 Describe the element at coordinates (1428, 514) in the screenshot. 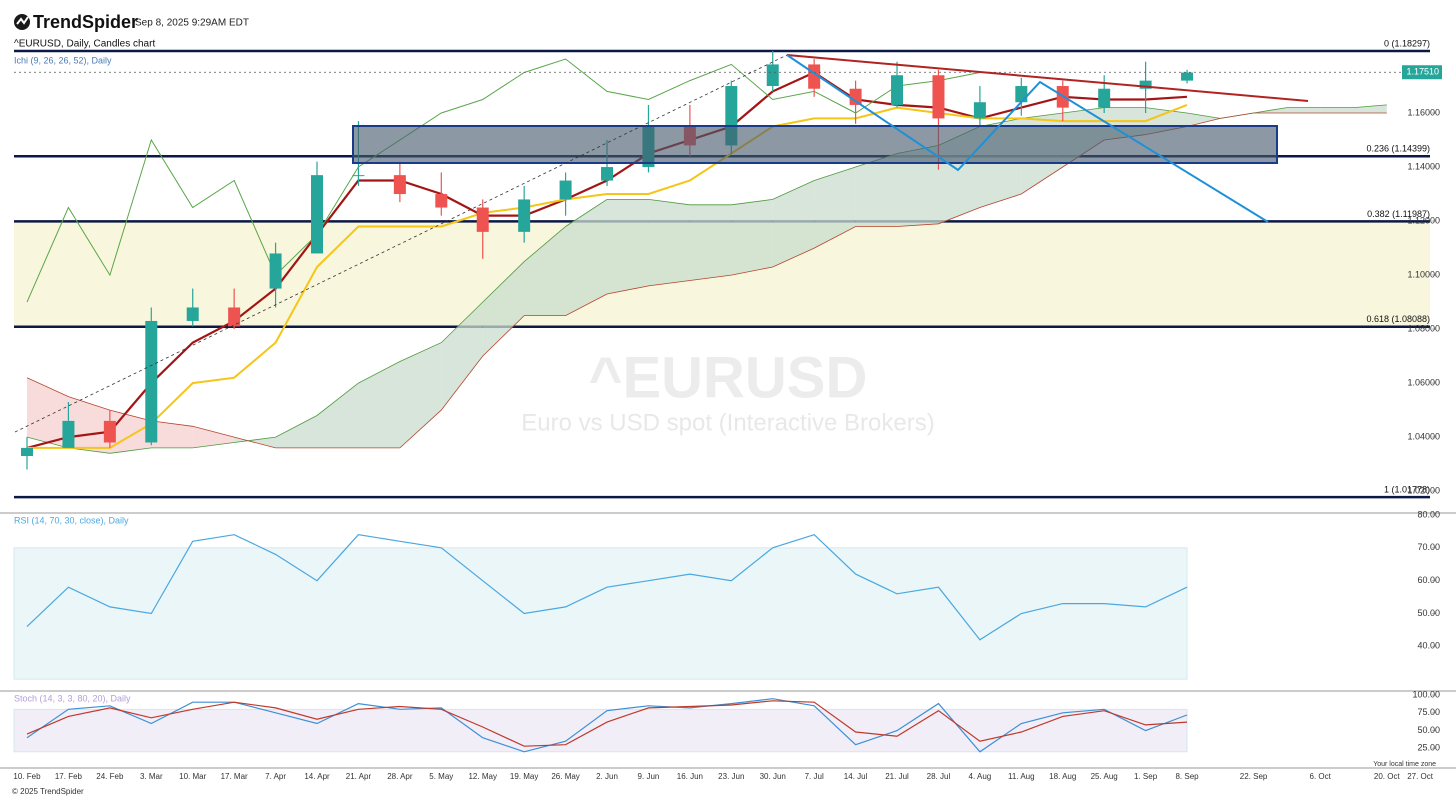

I see `y-tick-label: 80.00` at that location.